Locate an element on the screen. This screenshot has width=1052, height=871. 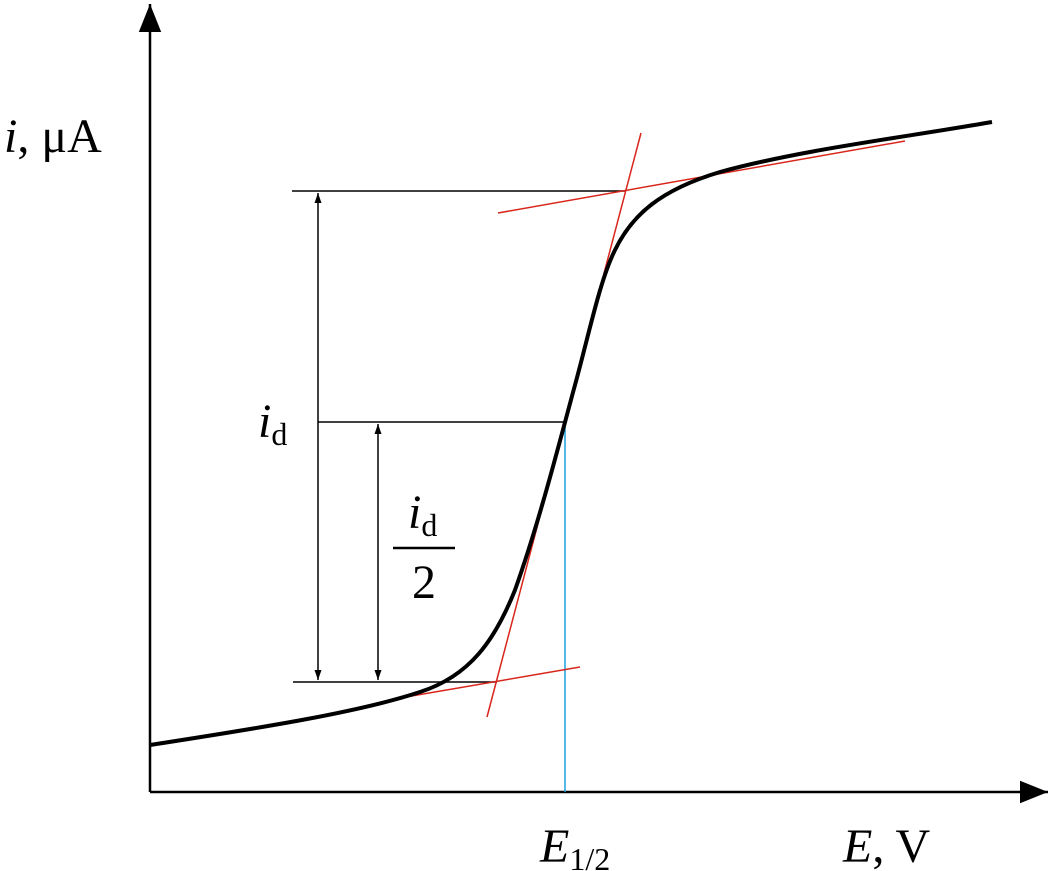
text-part: , μA is located at coordinates (59, 136).